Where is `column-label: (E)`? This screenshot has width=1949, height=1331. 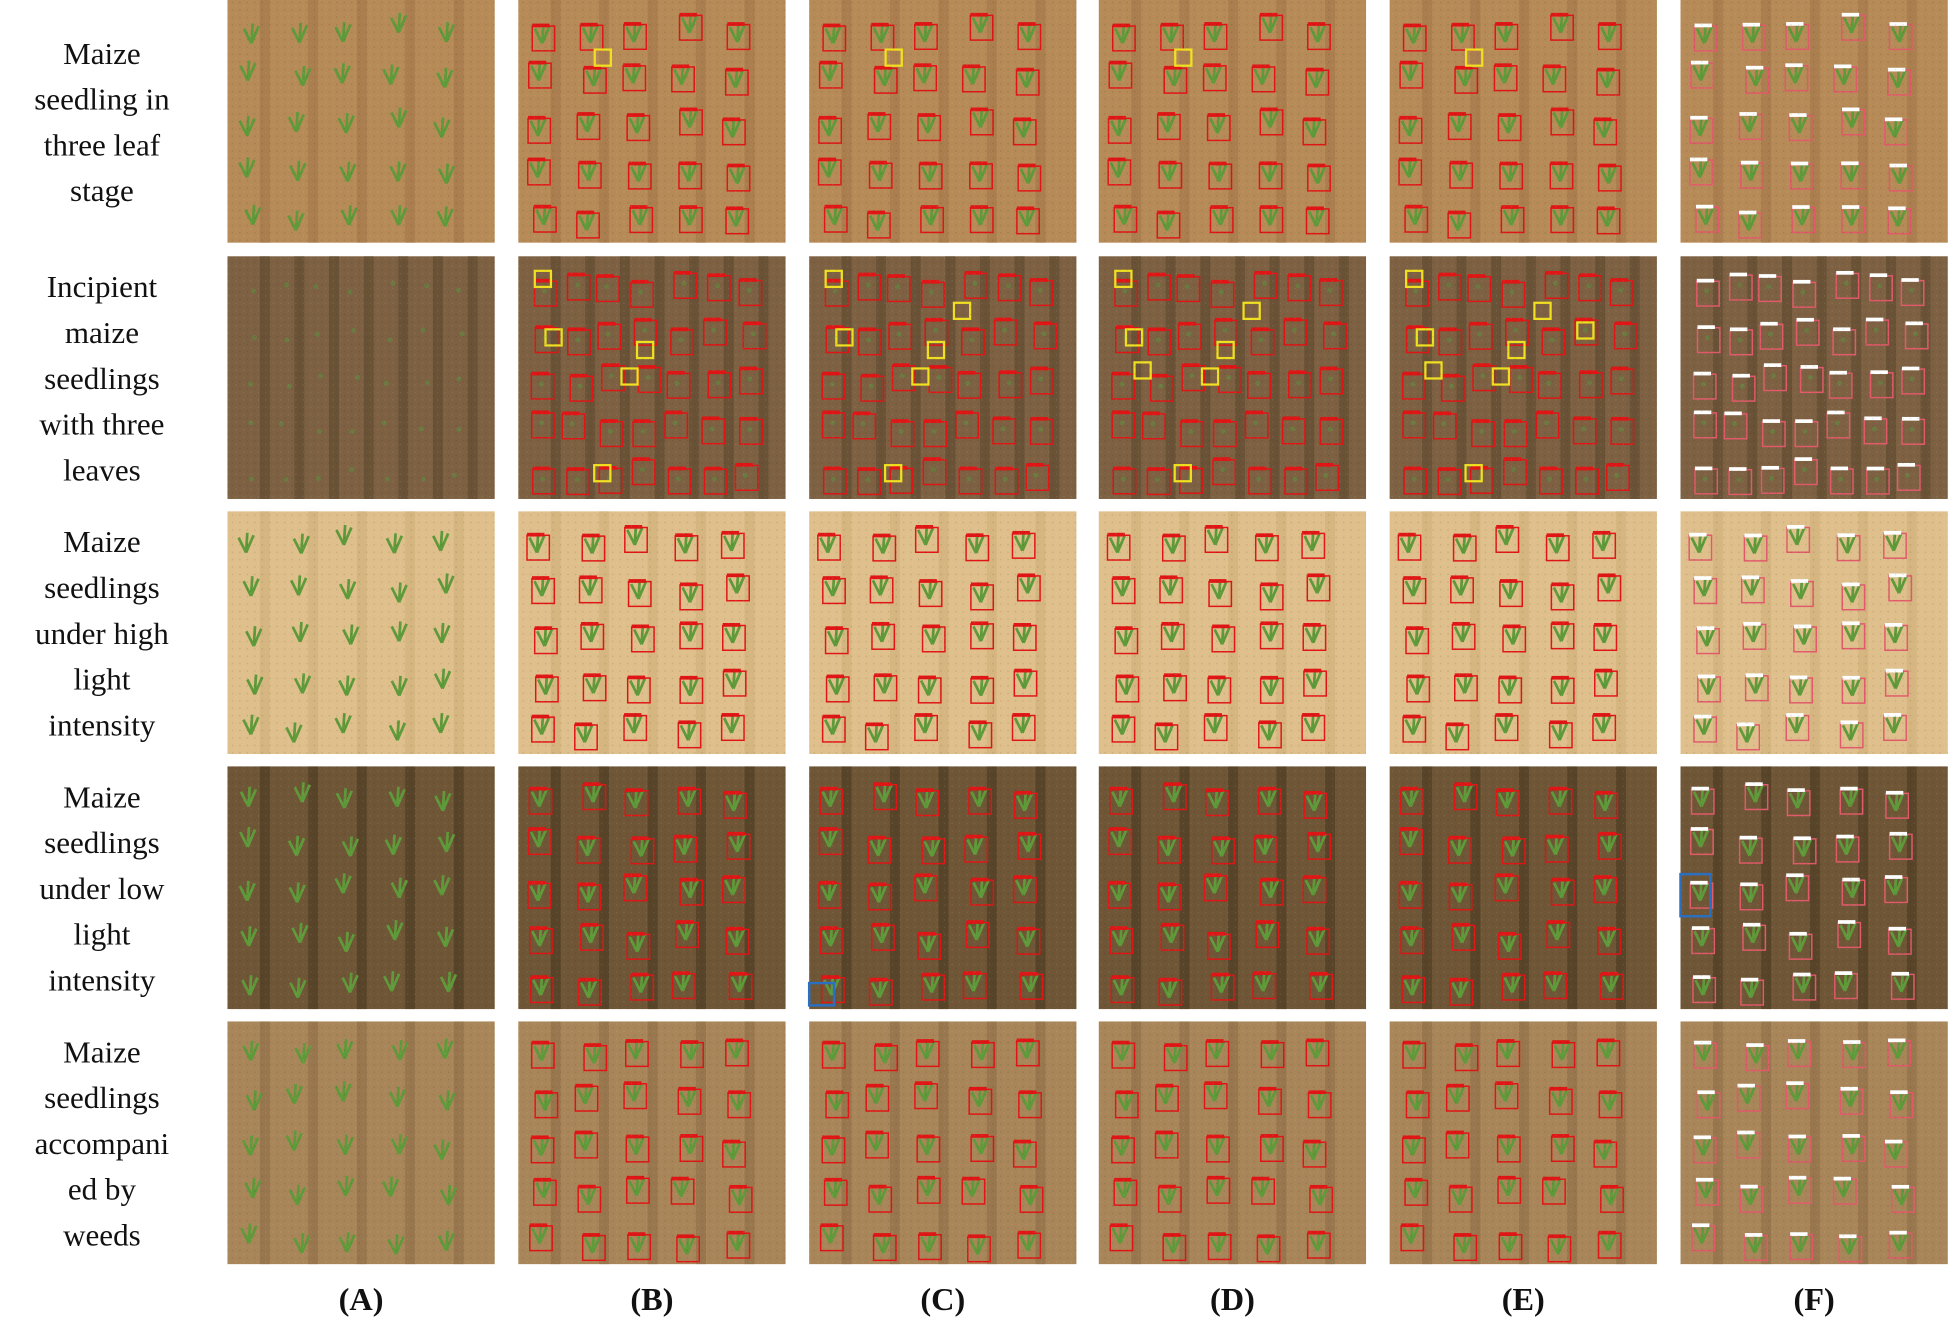 column-label: (E) is located at coordinates (1523, 1299).